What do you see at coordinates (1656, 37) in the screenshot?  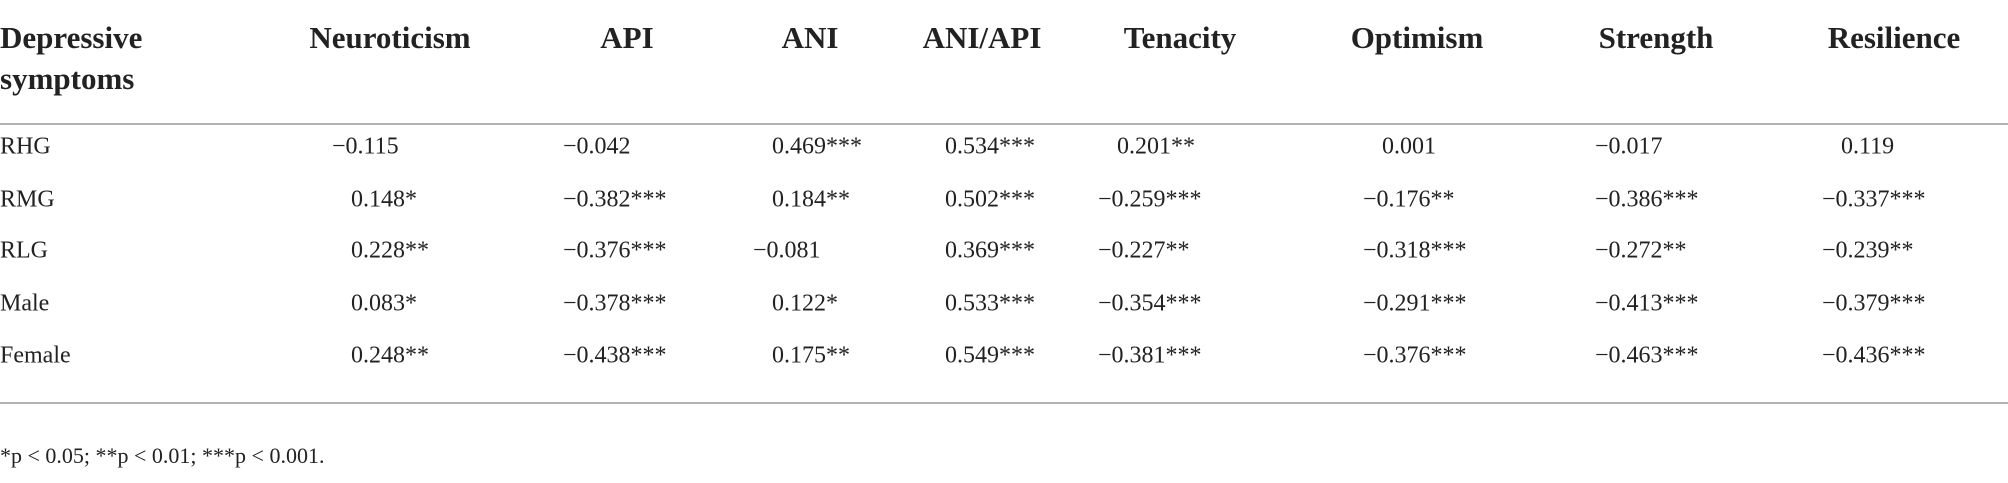 I see `header-cell: Strength` at bounding box center [1656, 37].